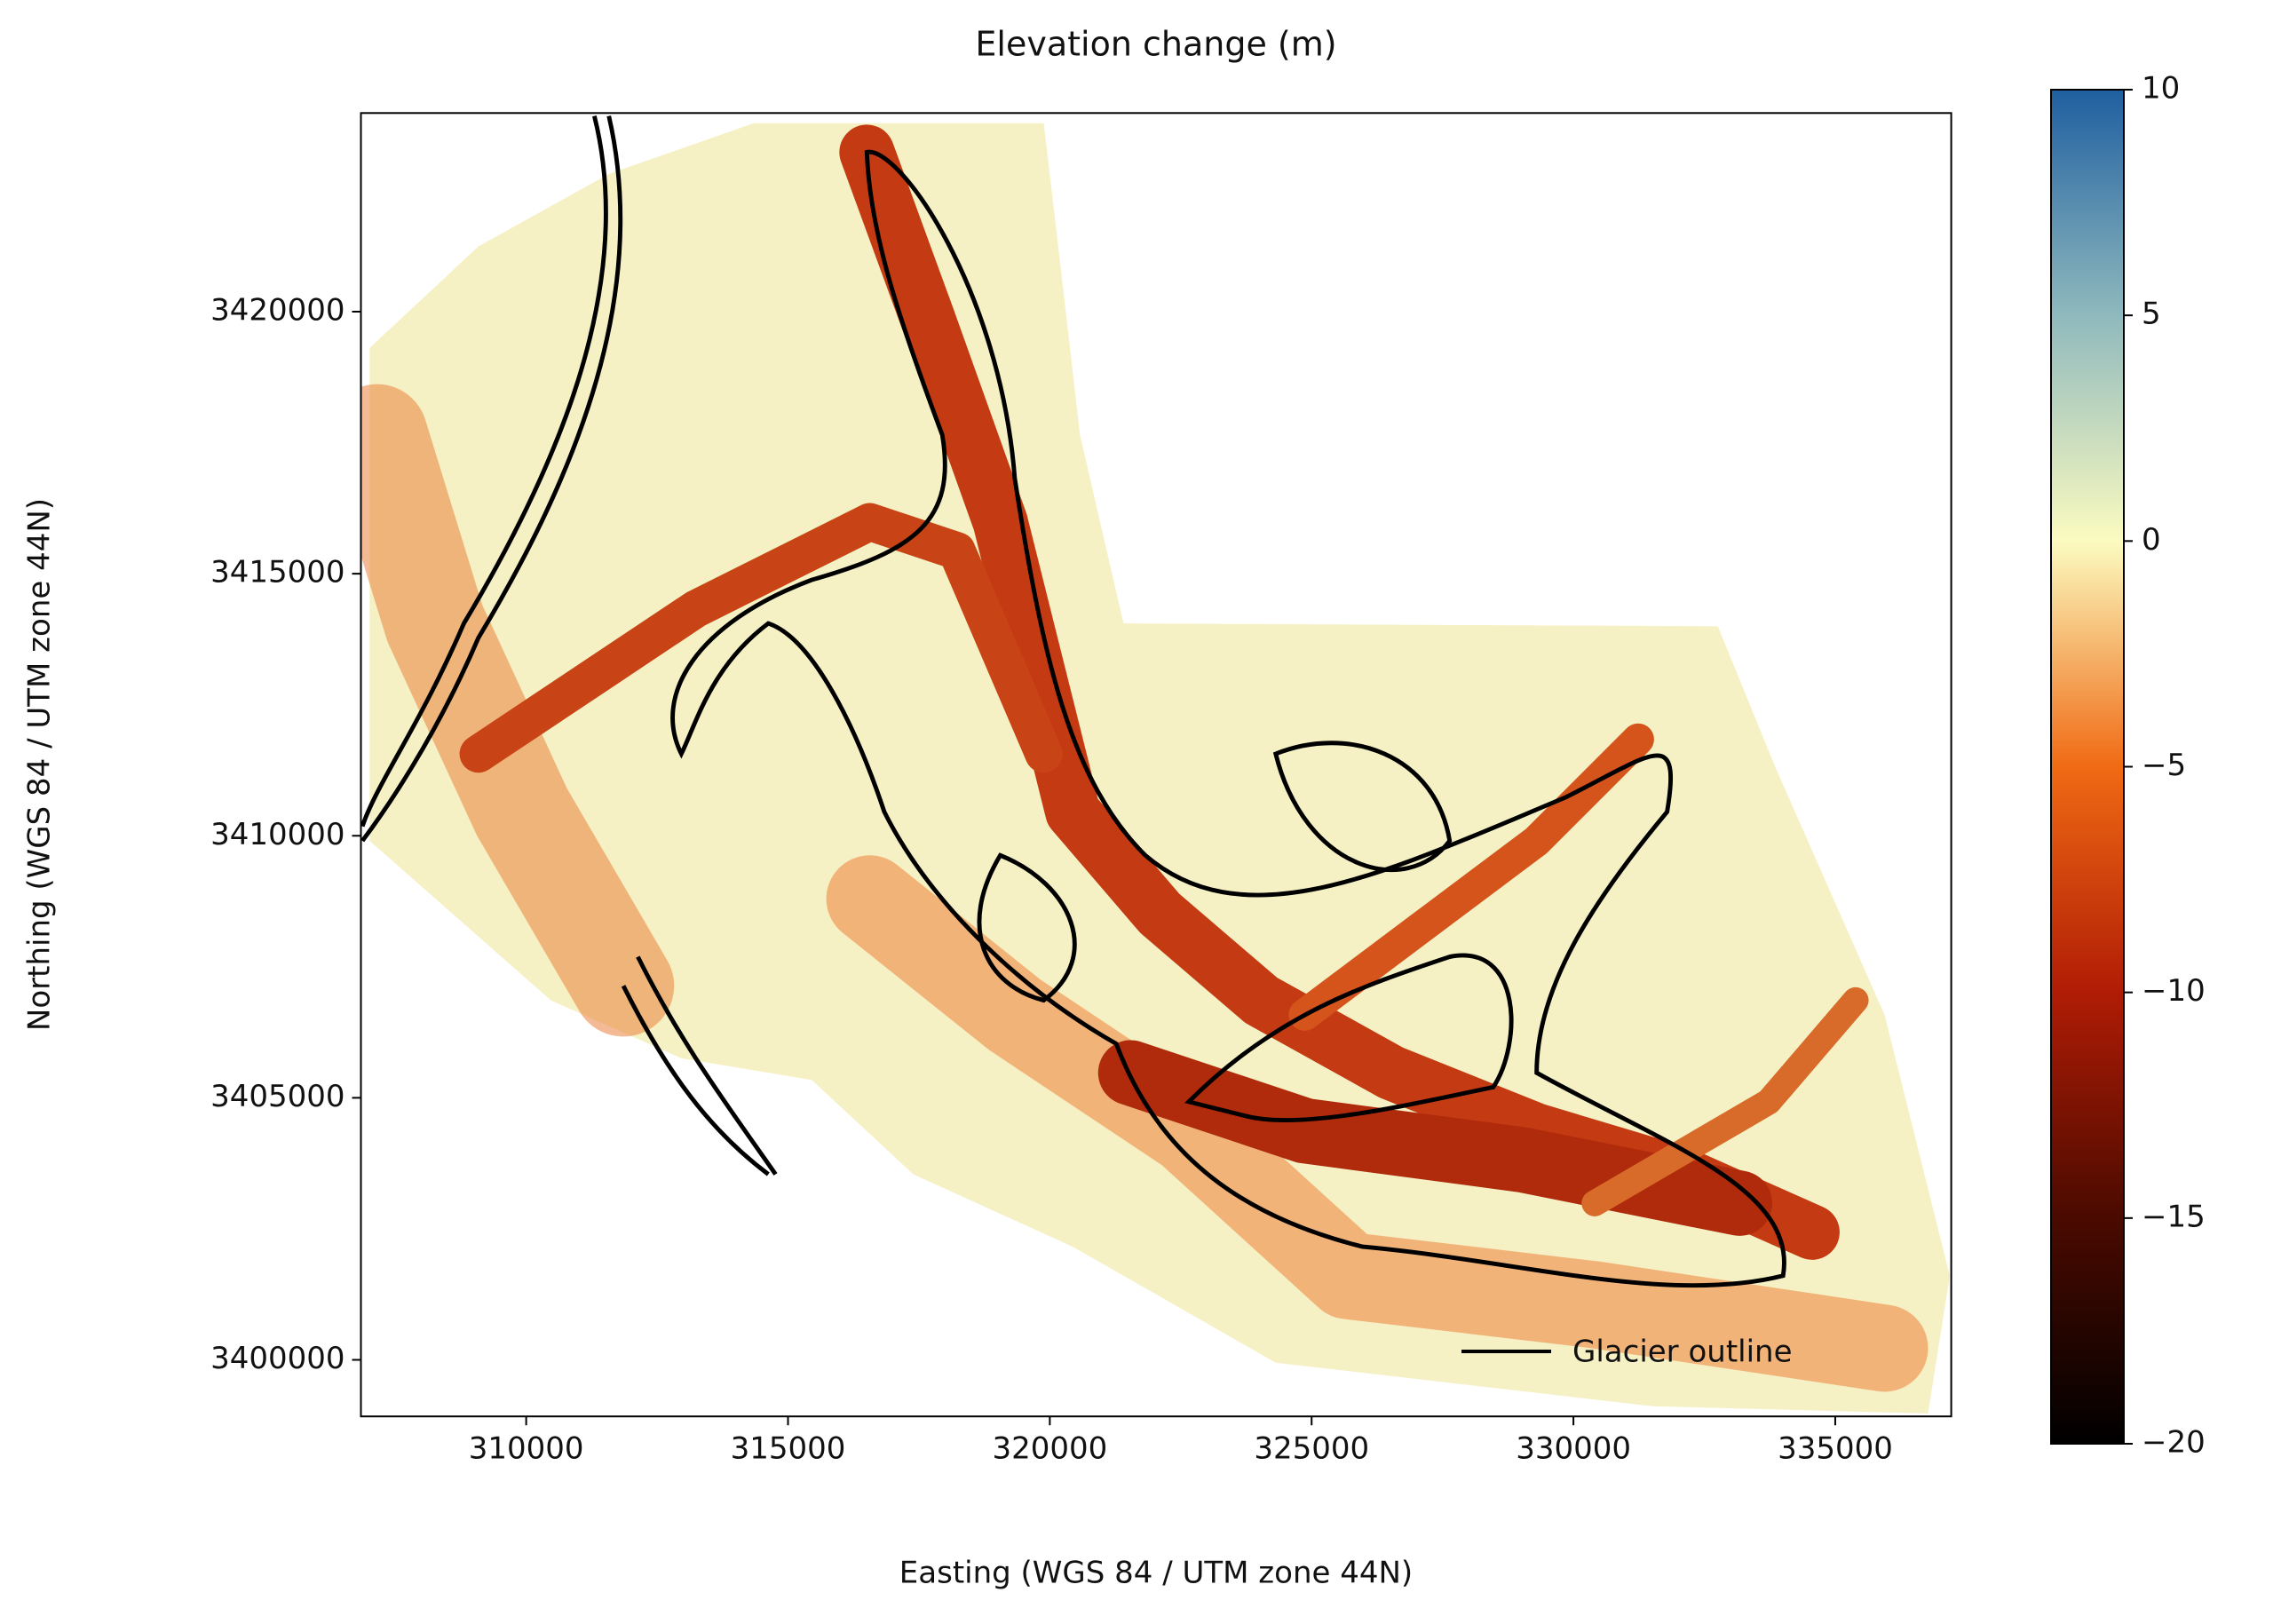 This screenshot has height=1624, width=2273. Describe the element at coordinates (2152, 314) in the screenshot. I see `colorbar-tick-label: 5` at that location.